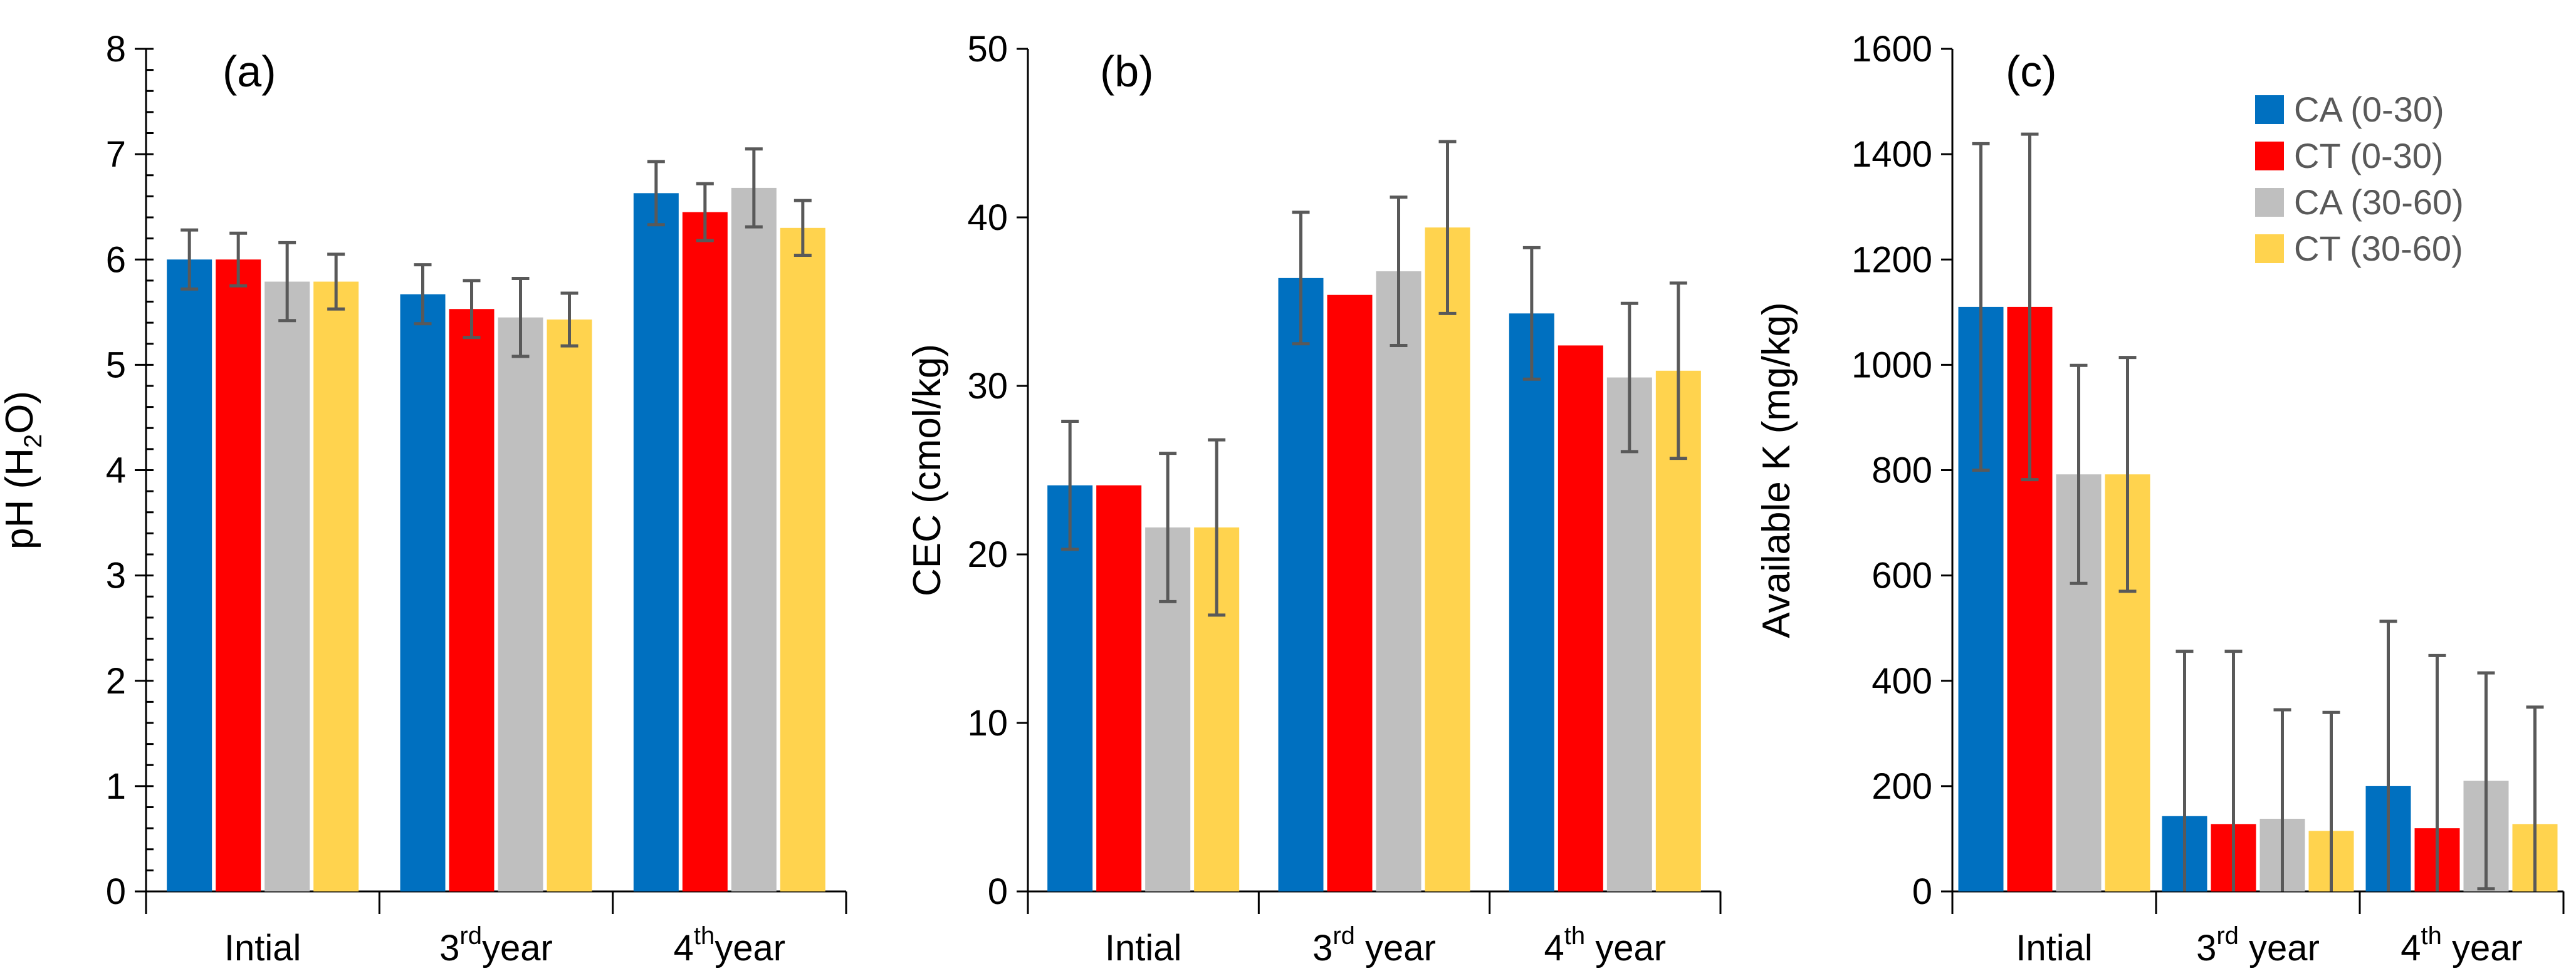 This screenshot has width=2576, height=971. Describe the element at coordinates (987, 49) in the screenshot. I see `y-tick-label: 50` at that location.